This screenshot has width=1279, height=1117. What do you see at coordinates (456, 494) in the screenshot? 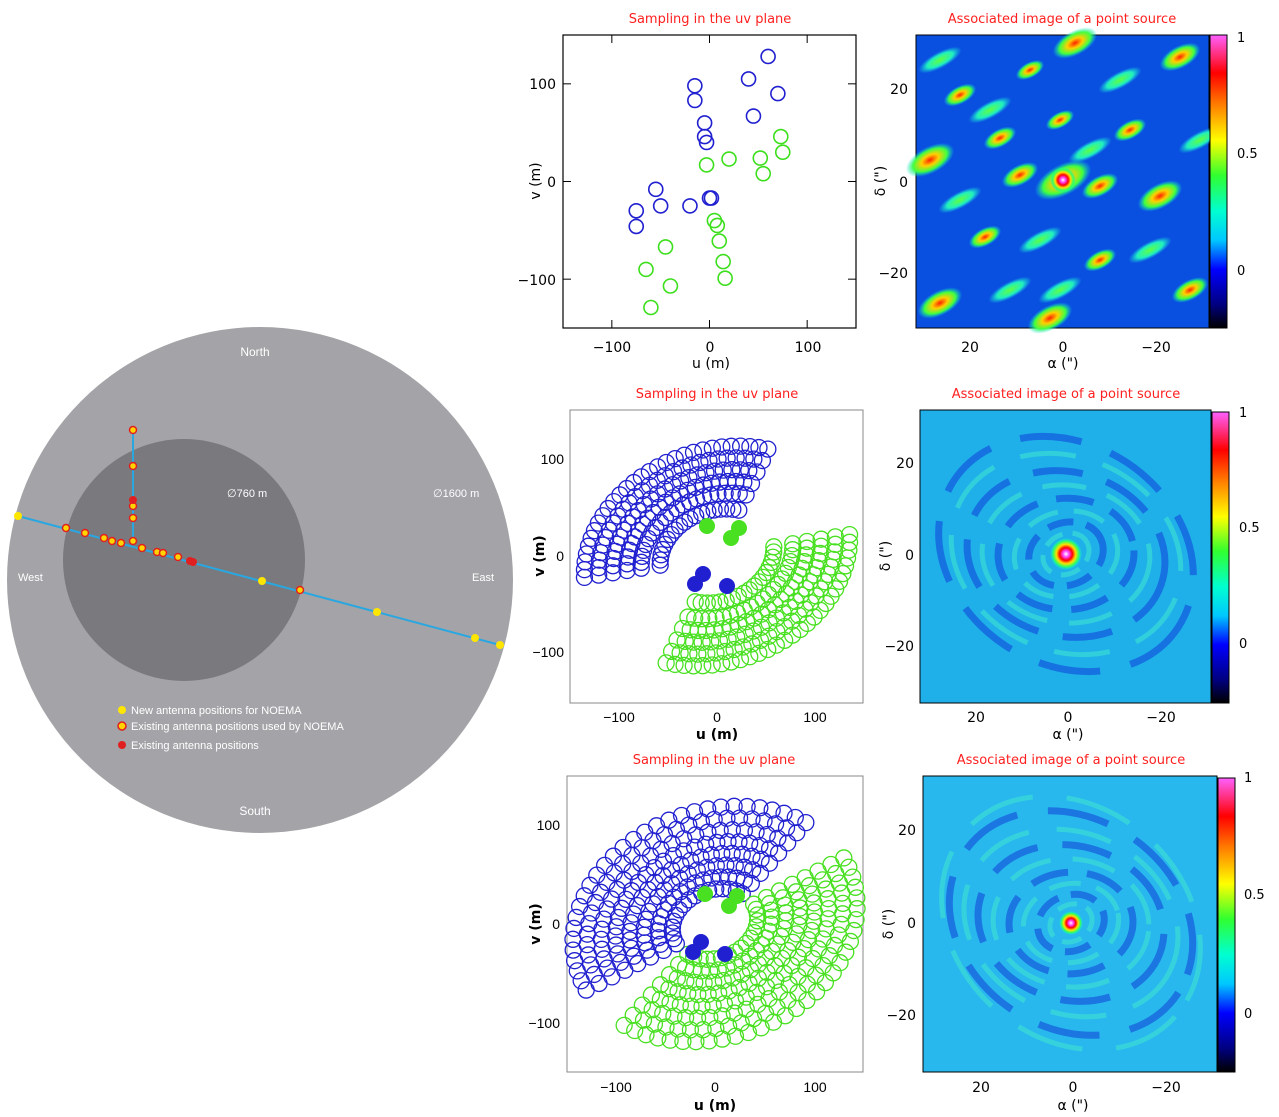
I see `outer-diameter-label: ∅1600 m` at bounding box center [456, 494].